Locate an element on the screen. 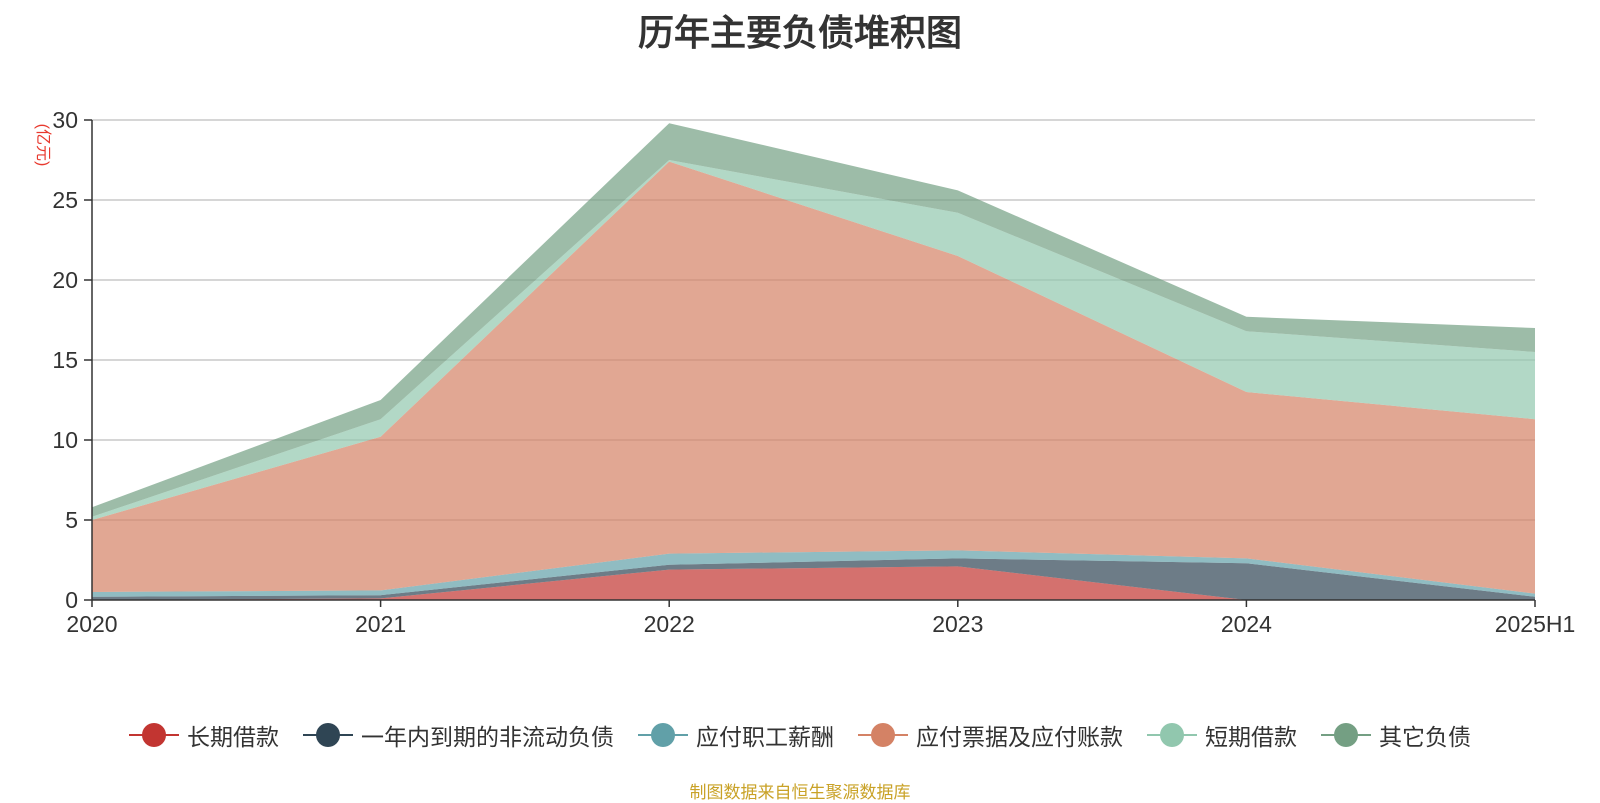  x-tick-label: 2022 is located at coordinates (669, 624).